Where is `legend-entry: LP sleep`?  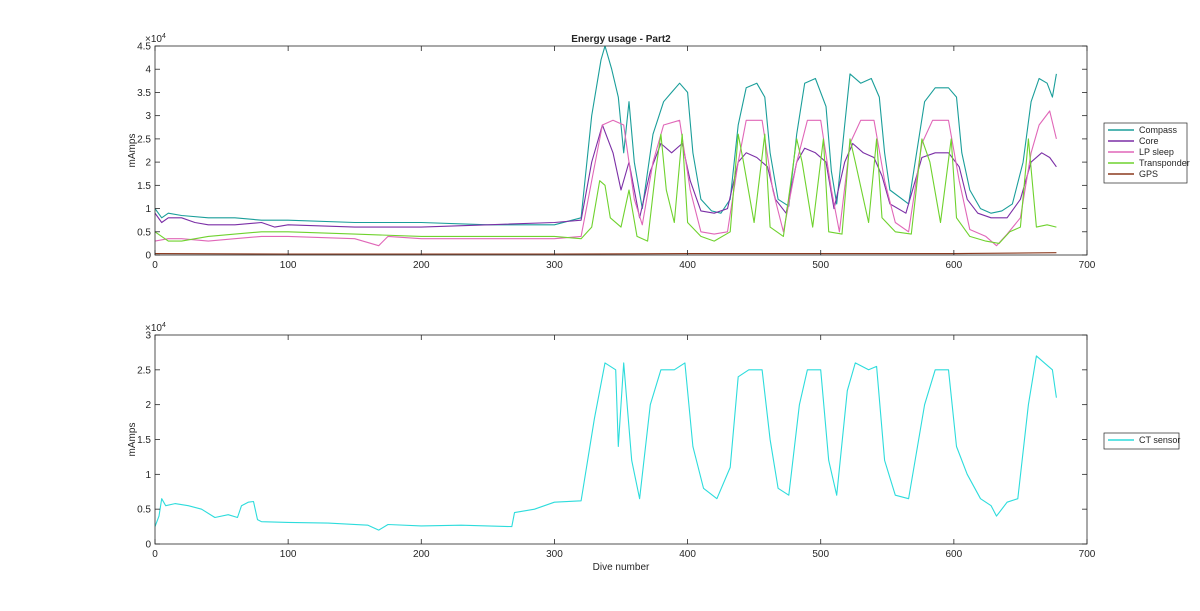 legend-entry: LP sleep is located at coordinates (1156, 152).